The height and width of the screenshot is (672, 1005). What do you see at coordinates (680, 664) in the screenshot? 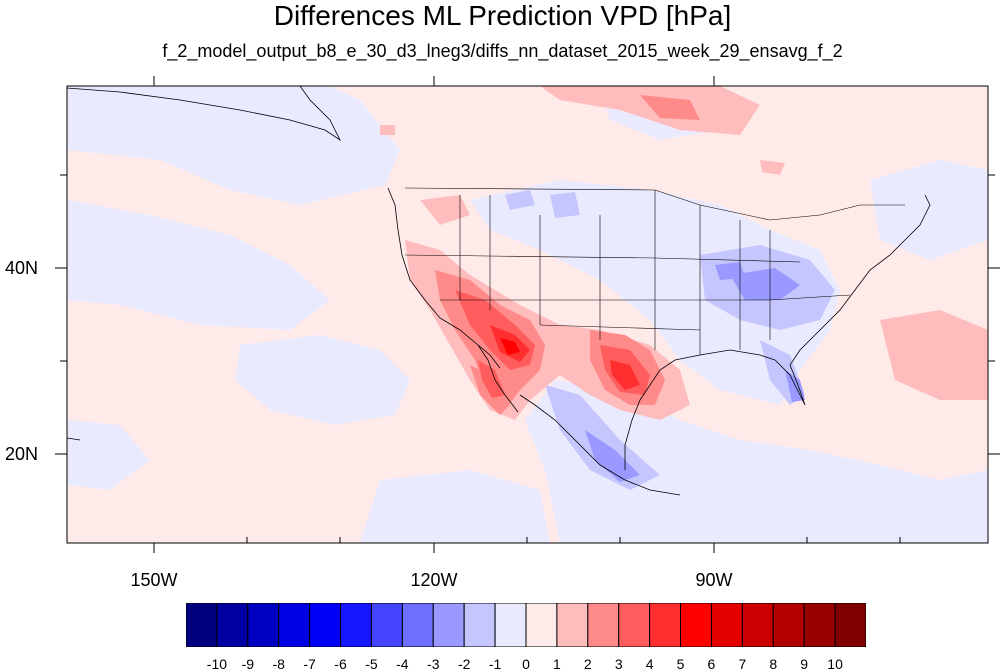
I see `colorbar-label: 5` at bounding box center [680, 664].